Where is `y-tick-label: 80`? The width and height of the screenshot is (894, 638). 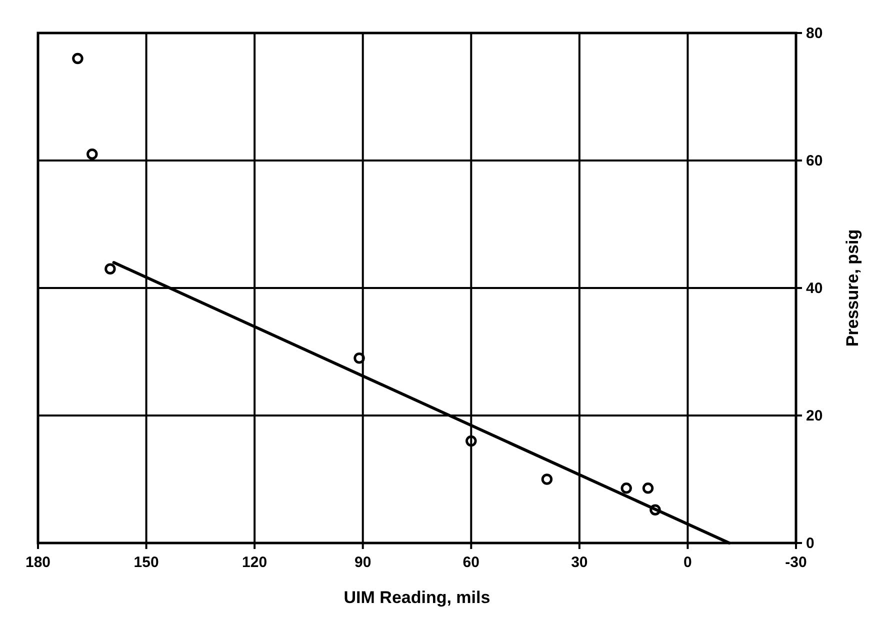 y-tick-label: 80 is located at coordinates (814, 33).